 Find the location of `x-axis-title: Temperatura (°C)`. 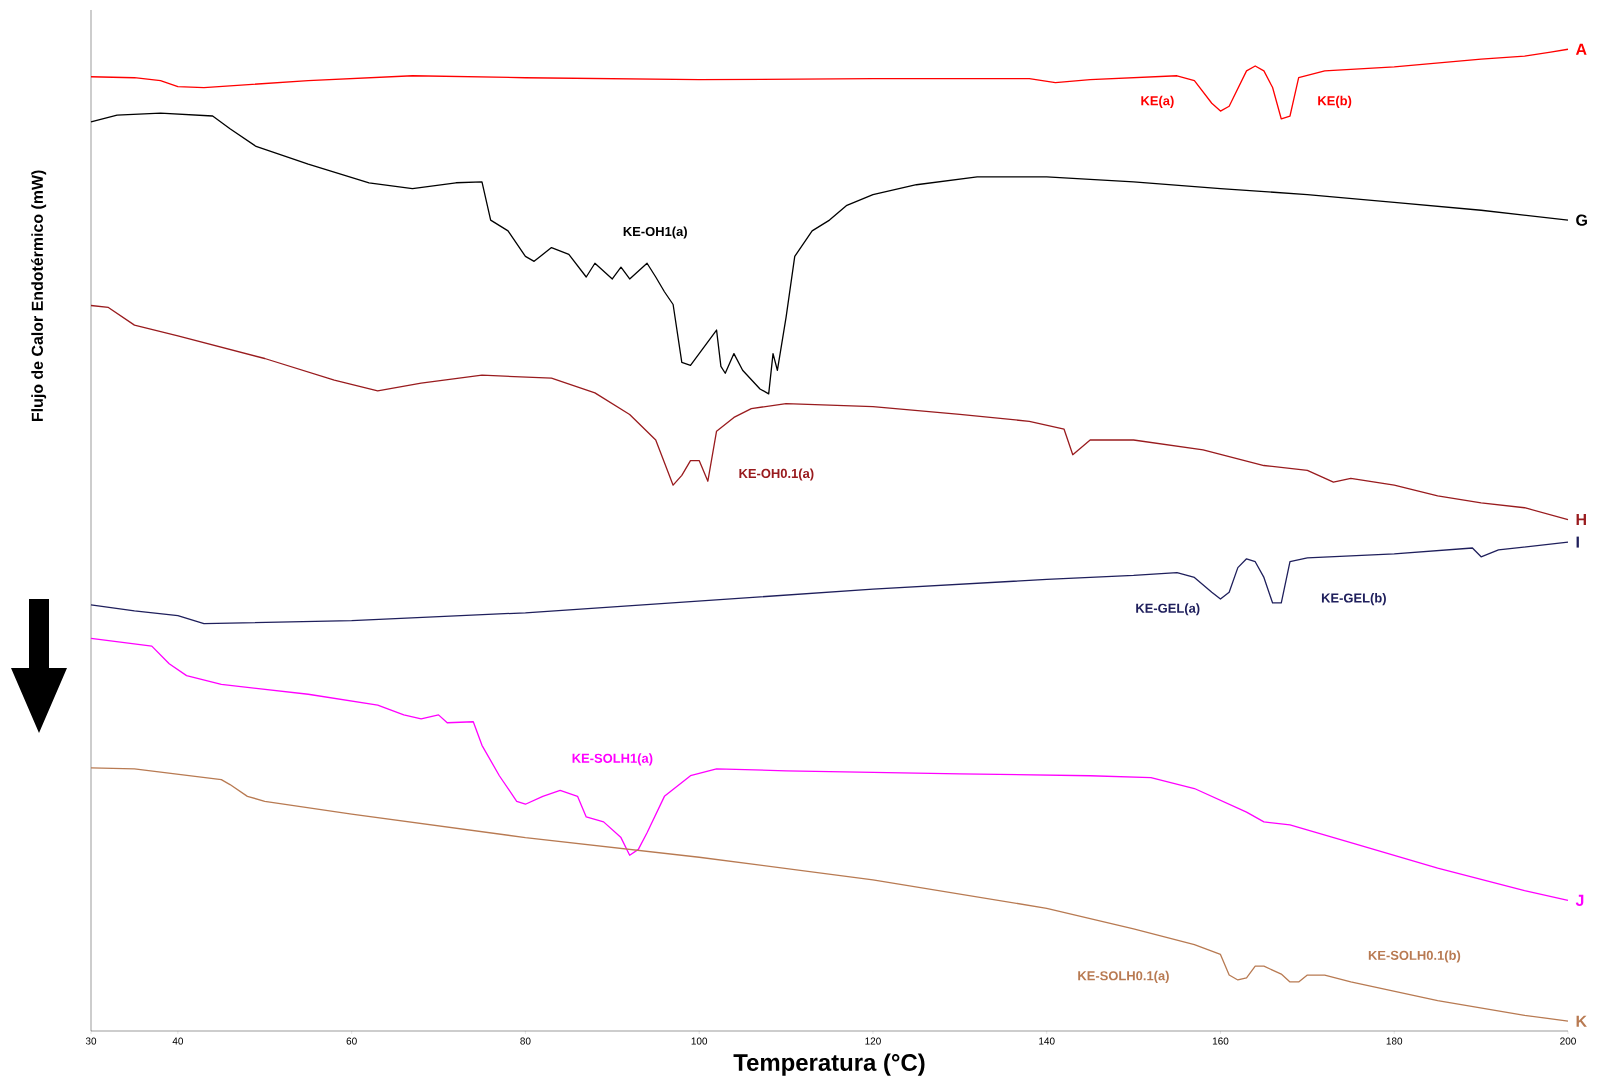

x-axis-title: Temperatura (°C) is located at coordinates (829, 1064).